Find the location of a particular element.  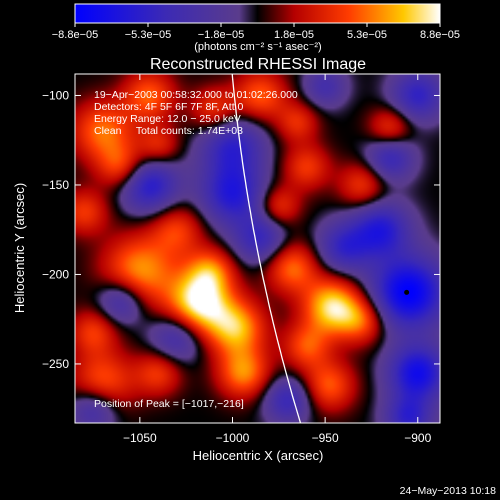

y-tick-label: −200 is located at coordinates (55, 274).